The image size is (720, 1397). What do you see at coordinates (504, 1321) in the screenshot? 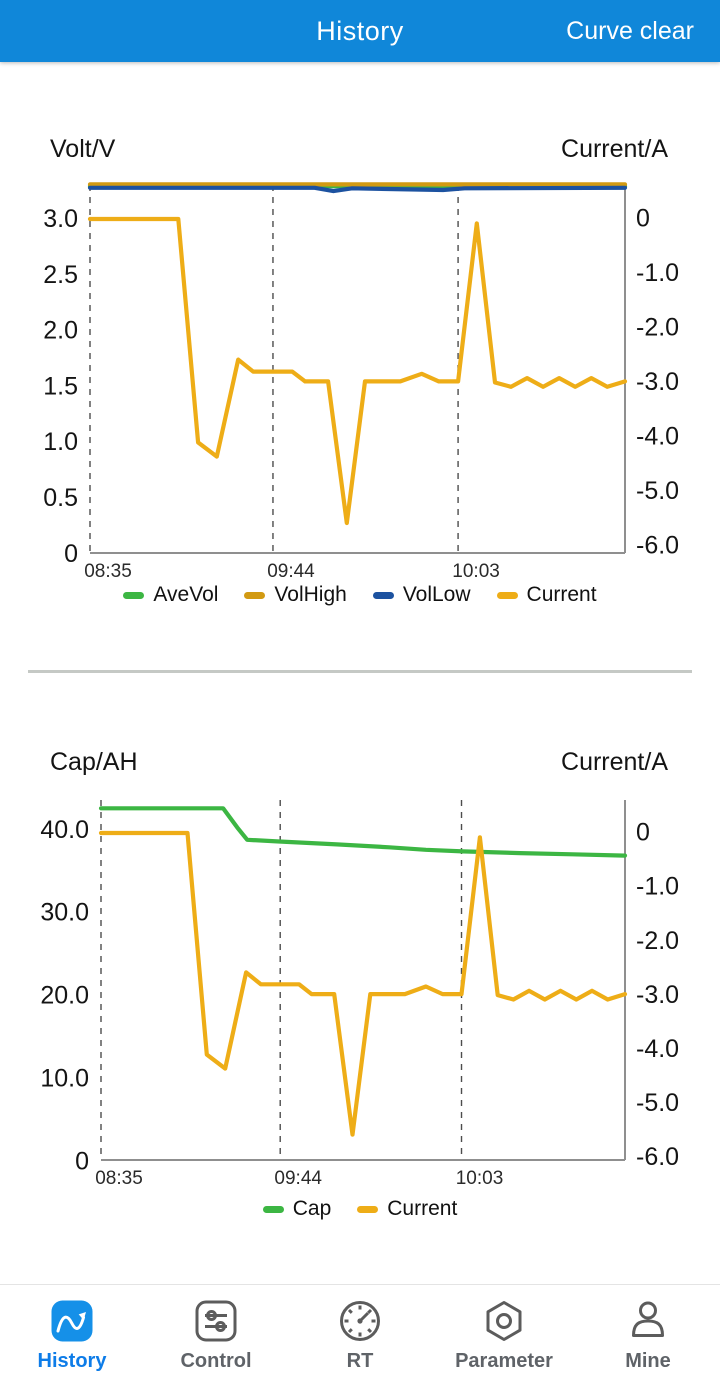
I see `hex-nut-icon` at bounding box center [504, 1321].